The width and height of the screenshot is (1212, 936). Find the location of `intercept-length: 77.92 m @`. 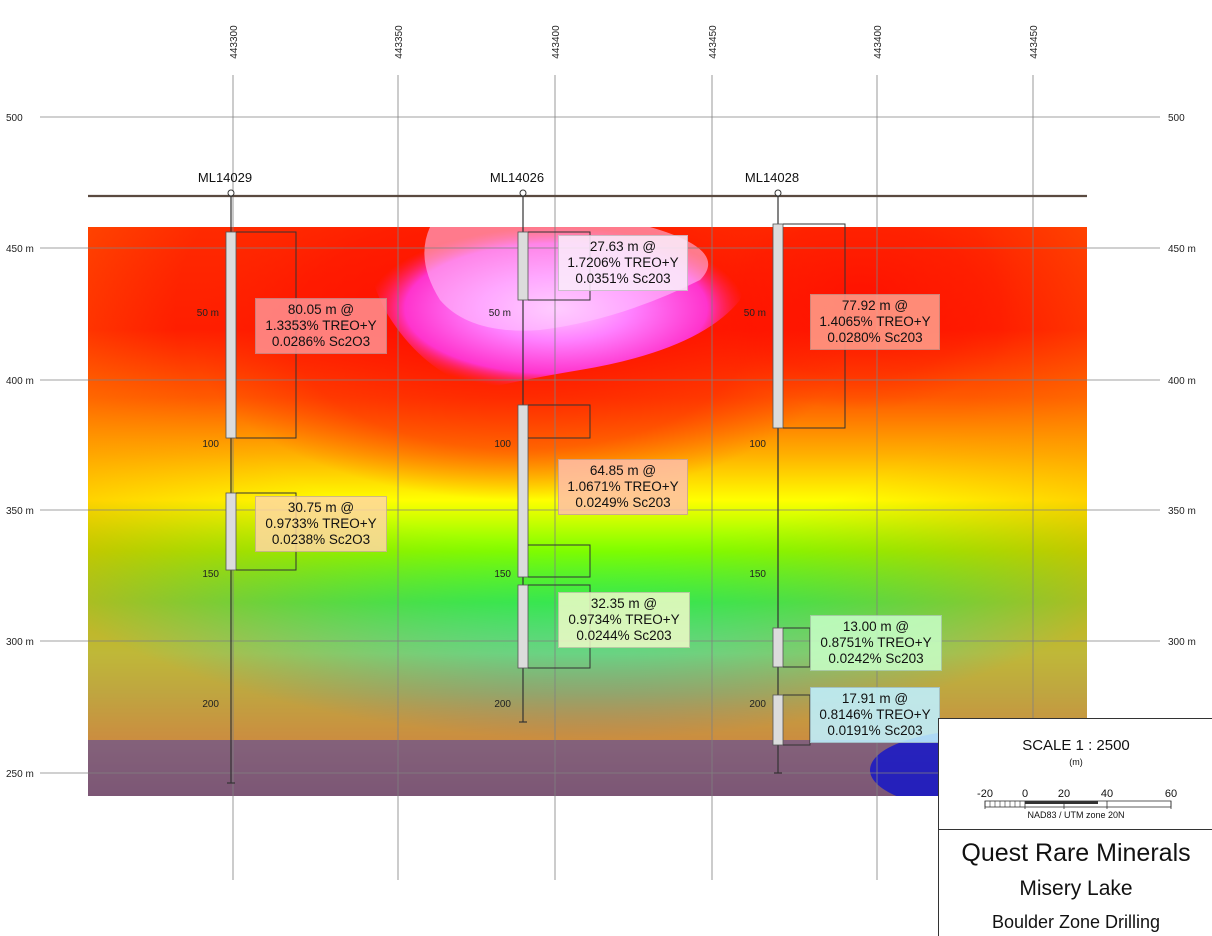

intercept-length: 77.92 m @ is located at coordinates (875, 305).